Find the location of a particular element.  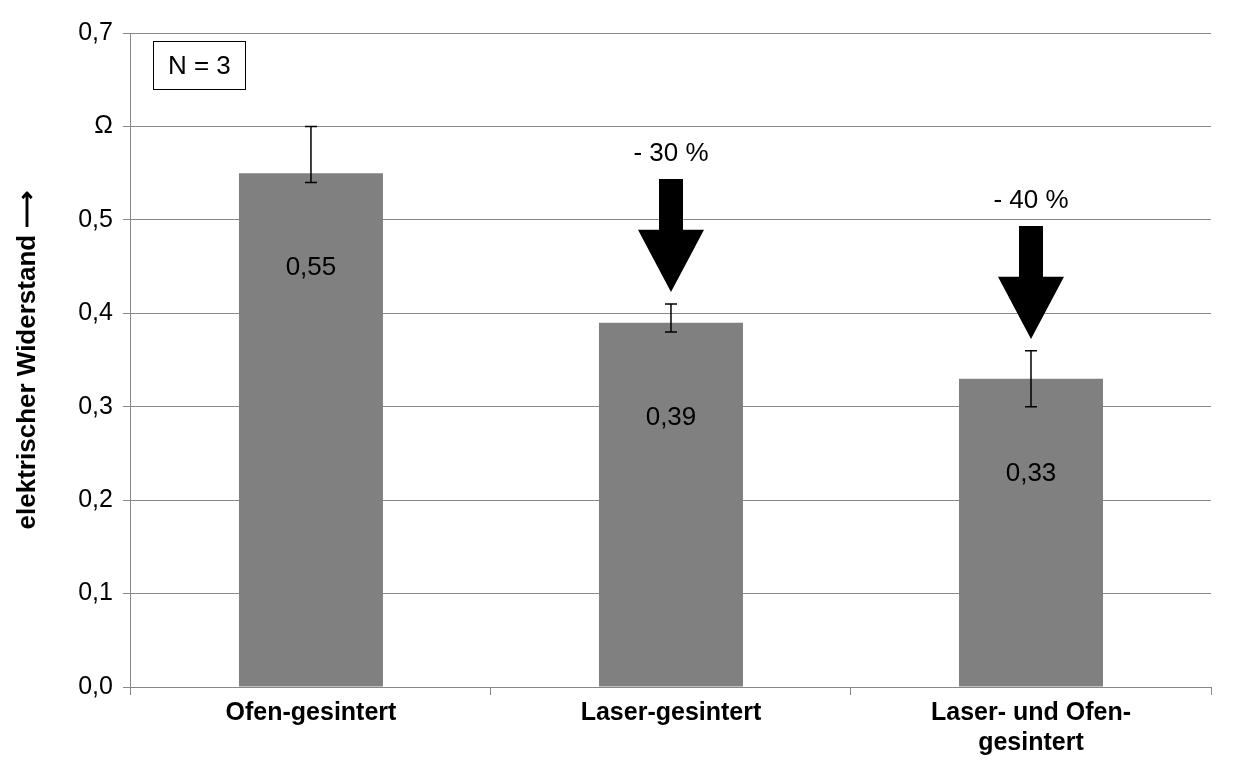

data-label: 0,55 is located at coordinates (311, 266).